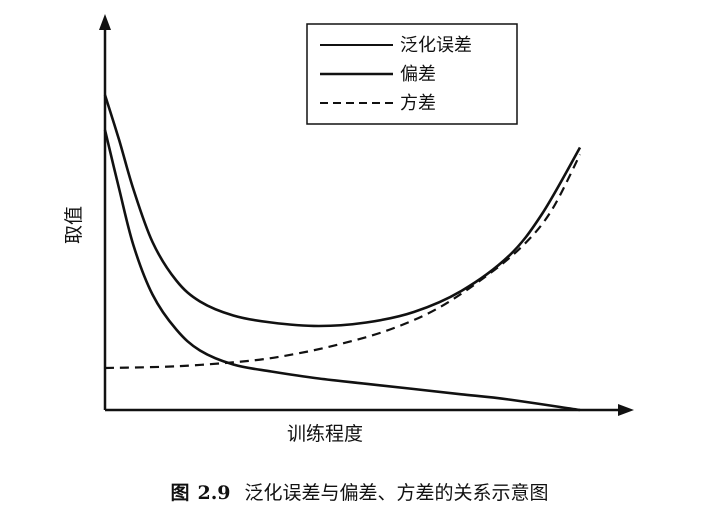 This screenshot has height=519, width=719. Describe the element at coordinates (396, 493) in the screenshot. I see `caption-text: 泛化误差与偏差、方差的关系示意图` at that location.